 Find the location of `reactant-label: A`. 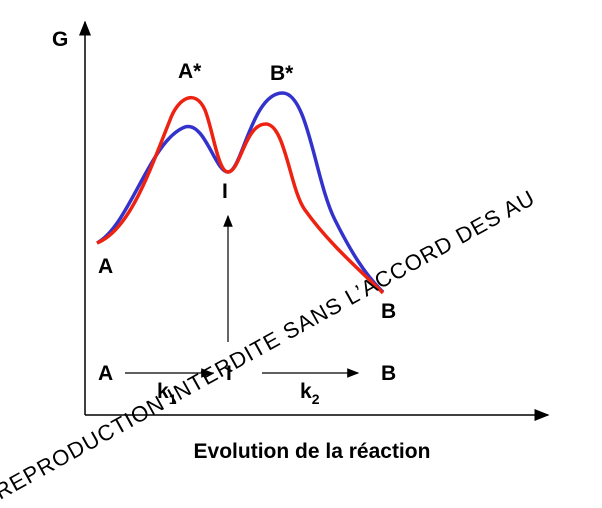

reactant-label: A is located at coordinates (105, 266).